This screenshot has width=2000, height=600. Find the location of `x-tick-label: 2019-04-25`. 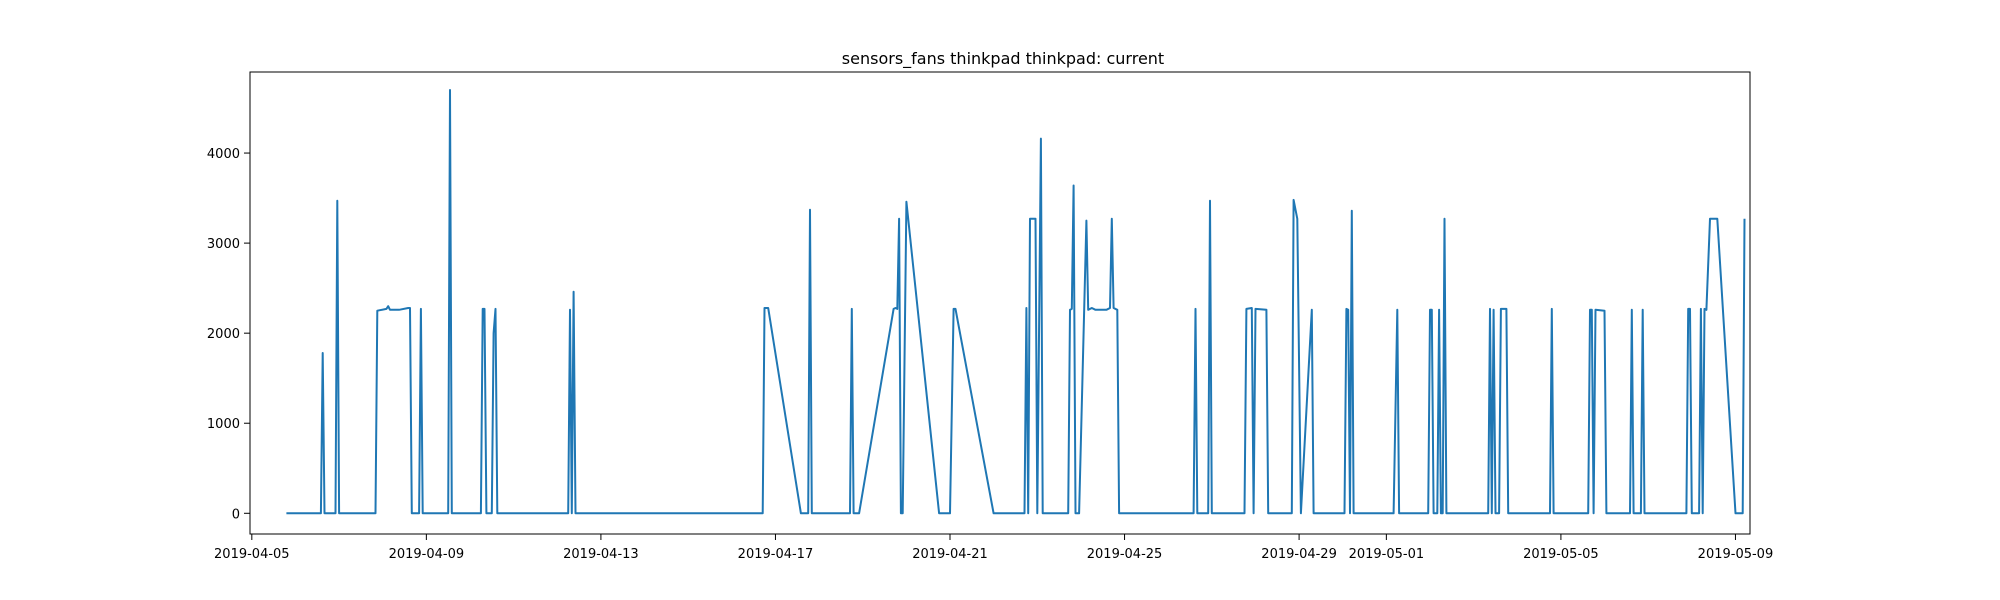

x-tick-label: 2019-04-25 is located at coordinates (1125, 554).